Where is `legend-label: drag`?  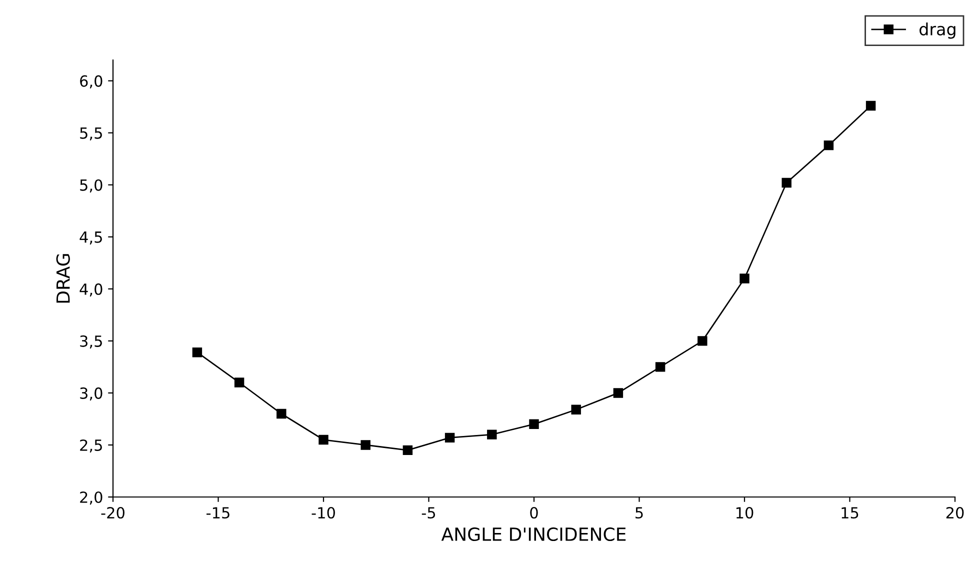 legend-label: drag is located at coordinates (938, 30).